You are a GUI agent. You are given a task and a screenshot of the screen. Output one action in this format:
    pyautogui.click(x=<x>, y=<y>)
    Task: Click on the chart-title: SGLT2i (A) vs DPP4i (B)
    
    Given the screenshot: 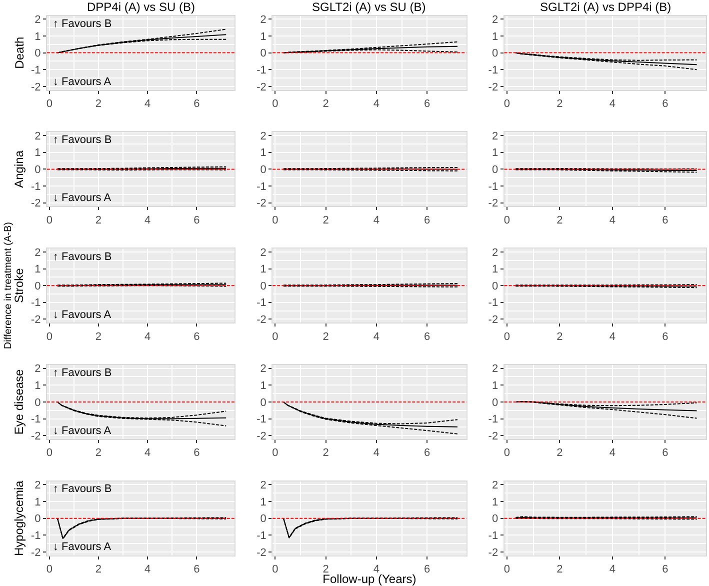 What is the action you would take?
    pyautogui.click(x=606, y=7)
    